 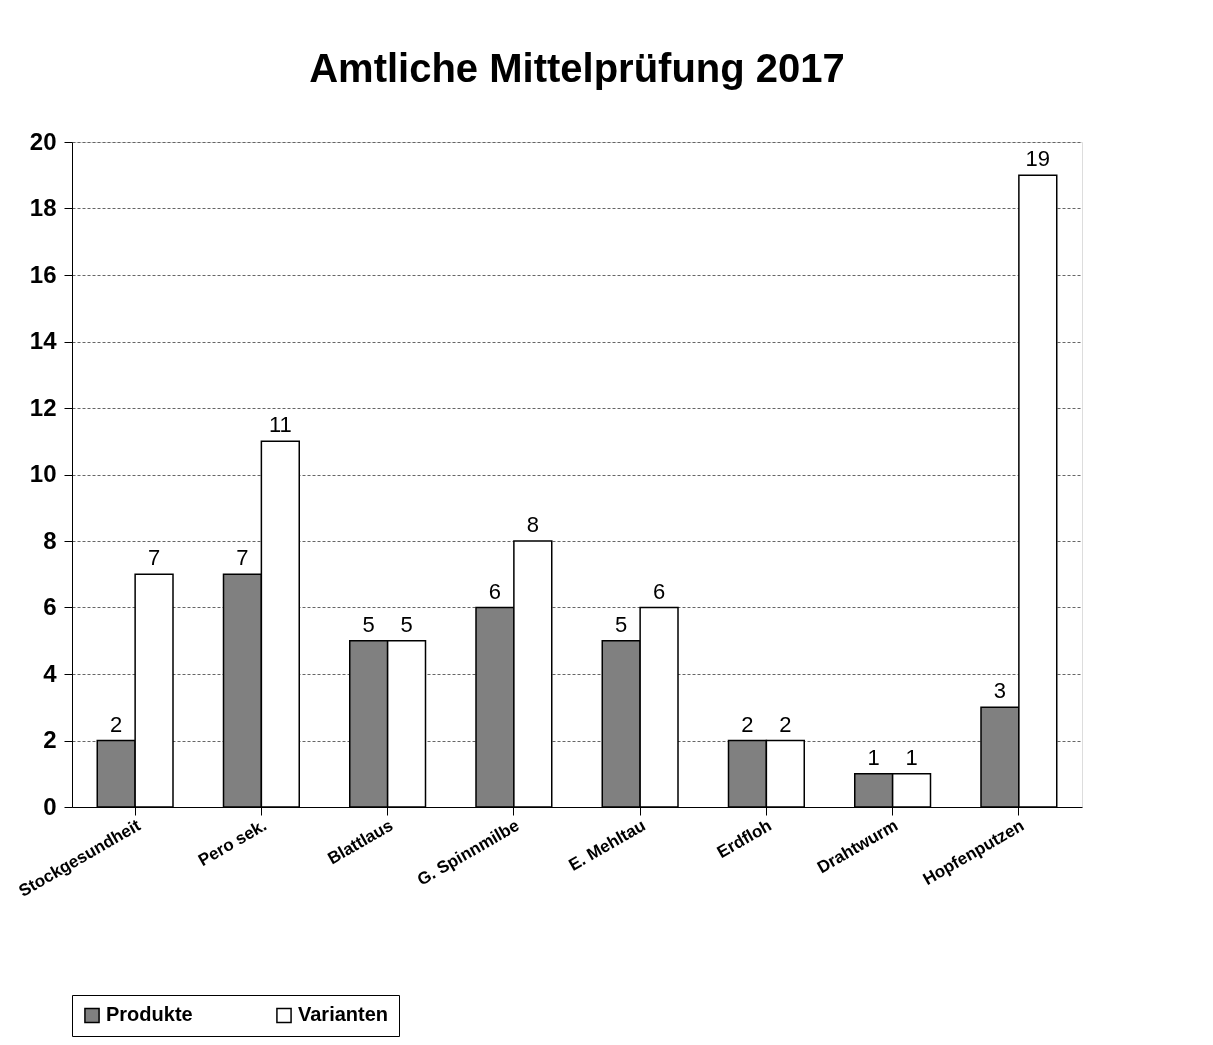 I want to click on y-tick-label: 10, so click(x=43, y=473).